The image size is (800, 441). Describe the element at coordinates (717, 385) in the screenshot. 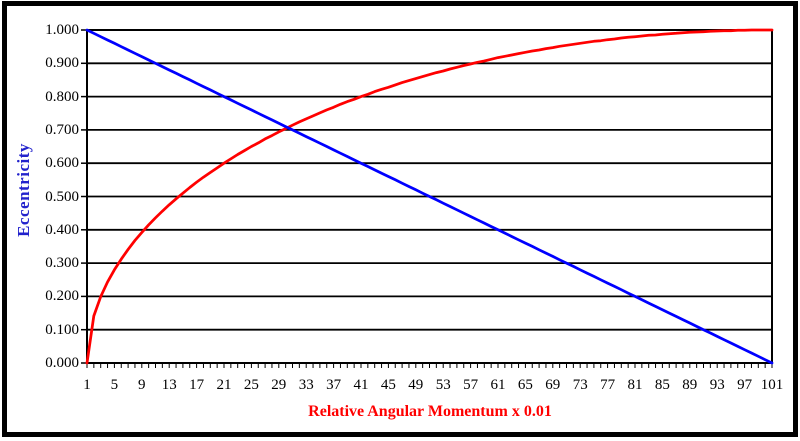

I see `x-tick-label: 93` at that location.